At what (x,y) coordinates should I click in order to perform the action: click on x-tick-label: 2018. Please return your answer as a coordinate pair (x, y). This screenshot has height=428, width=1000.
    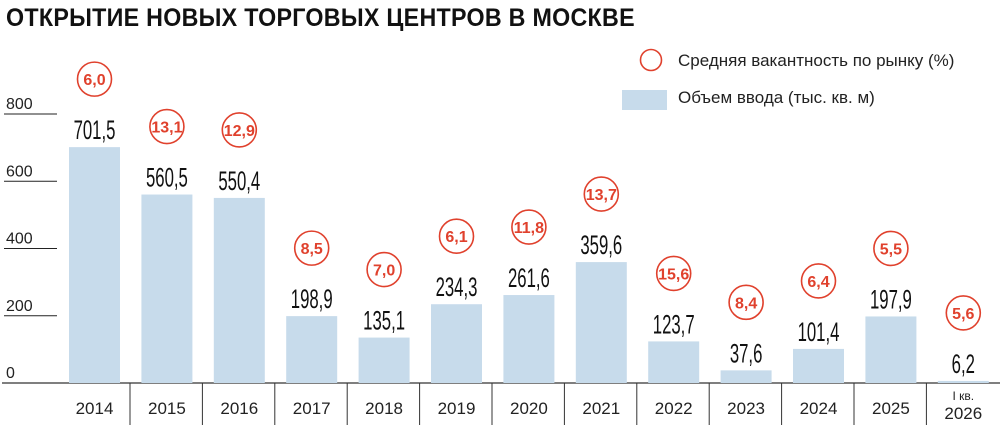
    Looking at the image, I should click on (384, 408).